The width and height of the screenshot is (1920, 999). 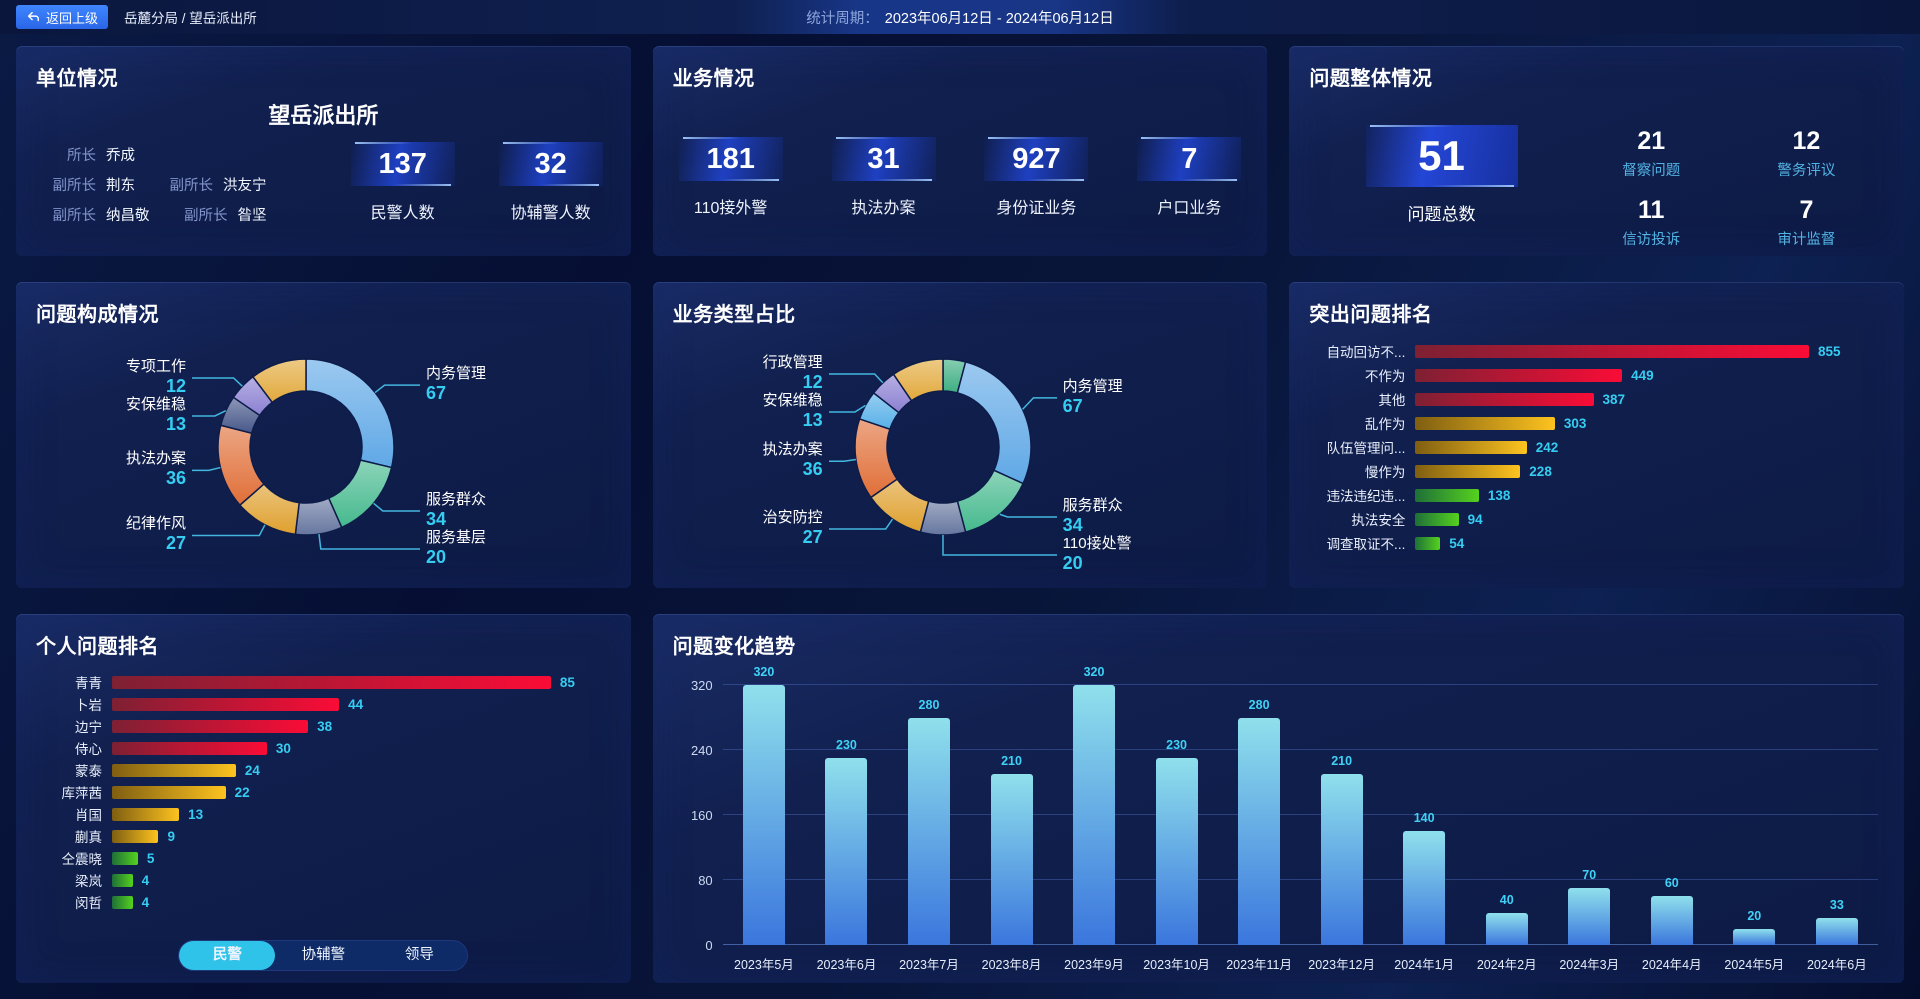 What do you see at coordinates (1671, 883) in the screenshot?
I see `bar-value-label: 60` at bounding box center [1671, 883].